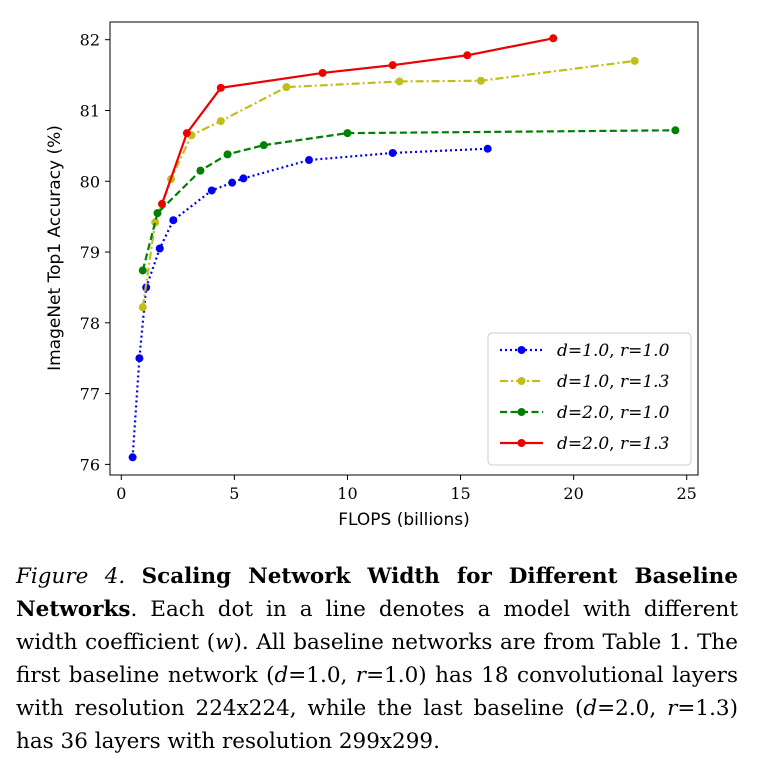 Image resolution: width=778 pixels, height=767 pixels. Describe the element at coordinates (361, 675) in the screenshot. I see `caption-r-1: r` at that location.